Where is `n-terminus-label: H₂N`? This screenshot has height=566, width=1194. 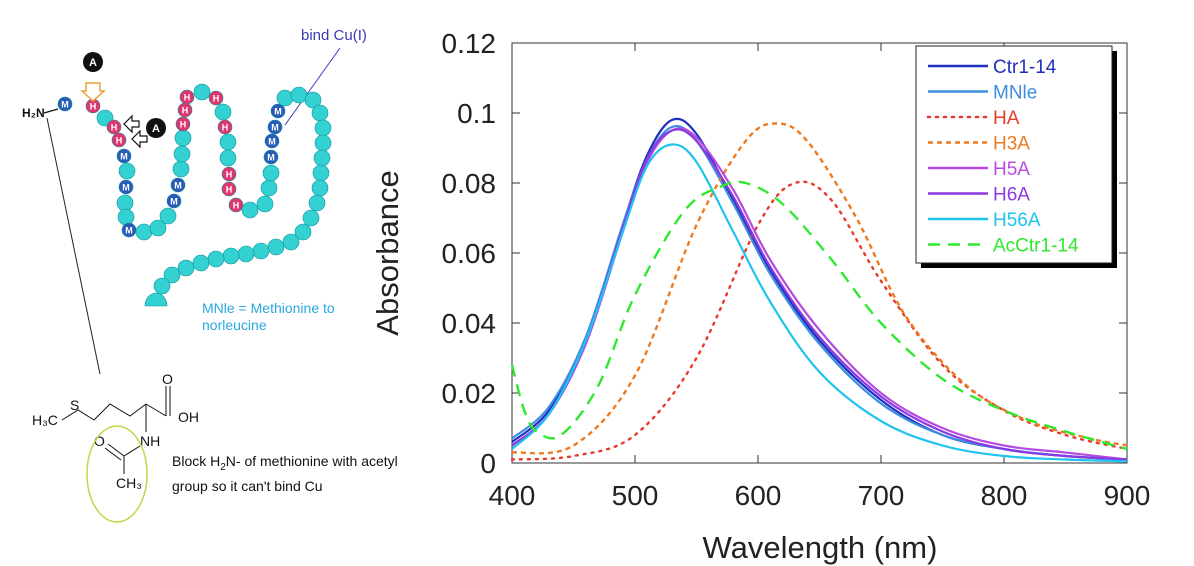 n-terminus-label: H₂N is located at coordinates (33, 113).